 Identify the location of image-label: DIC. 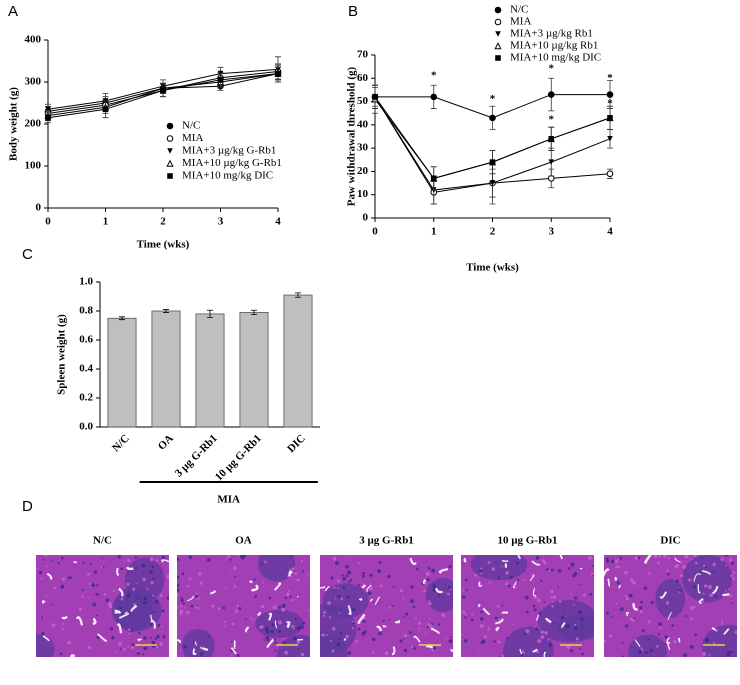
(670, 541).